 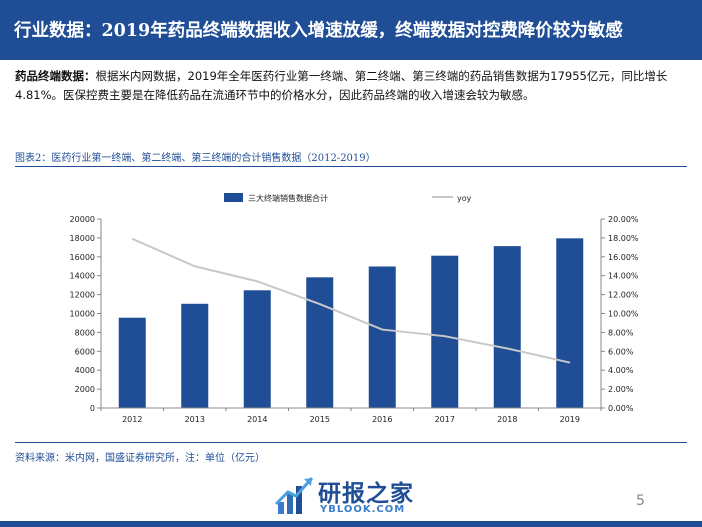 I want to click on left-tick-label: 6000, so click(x=85, y=351).